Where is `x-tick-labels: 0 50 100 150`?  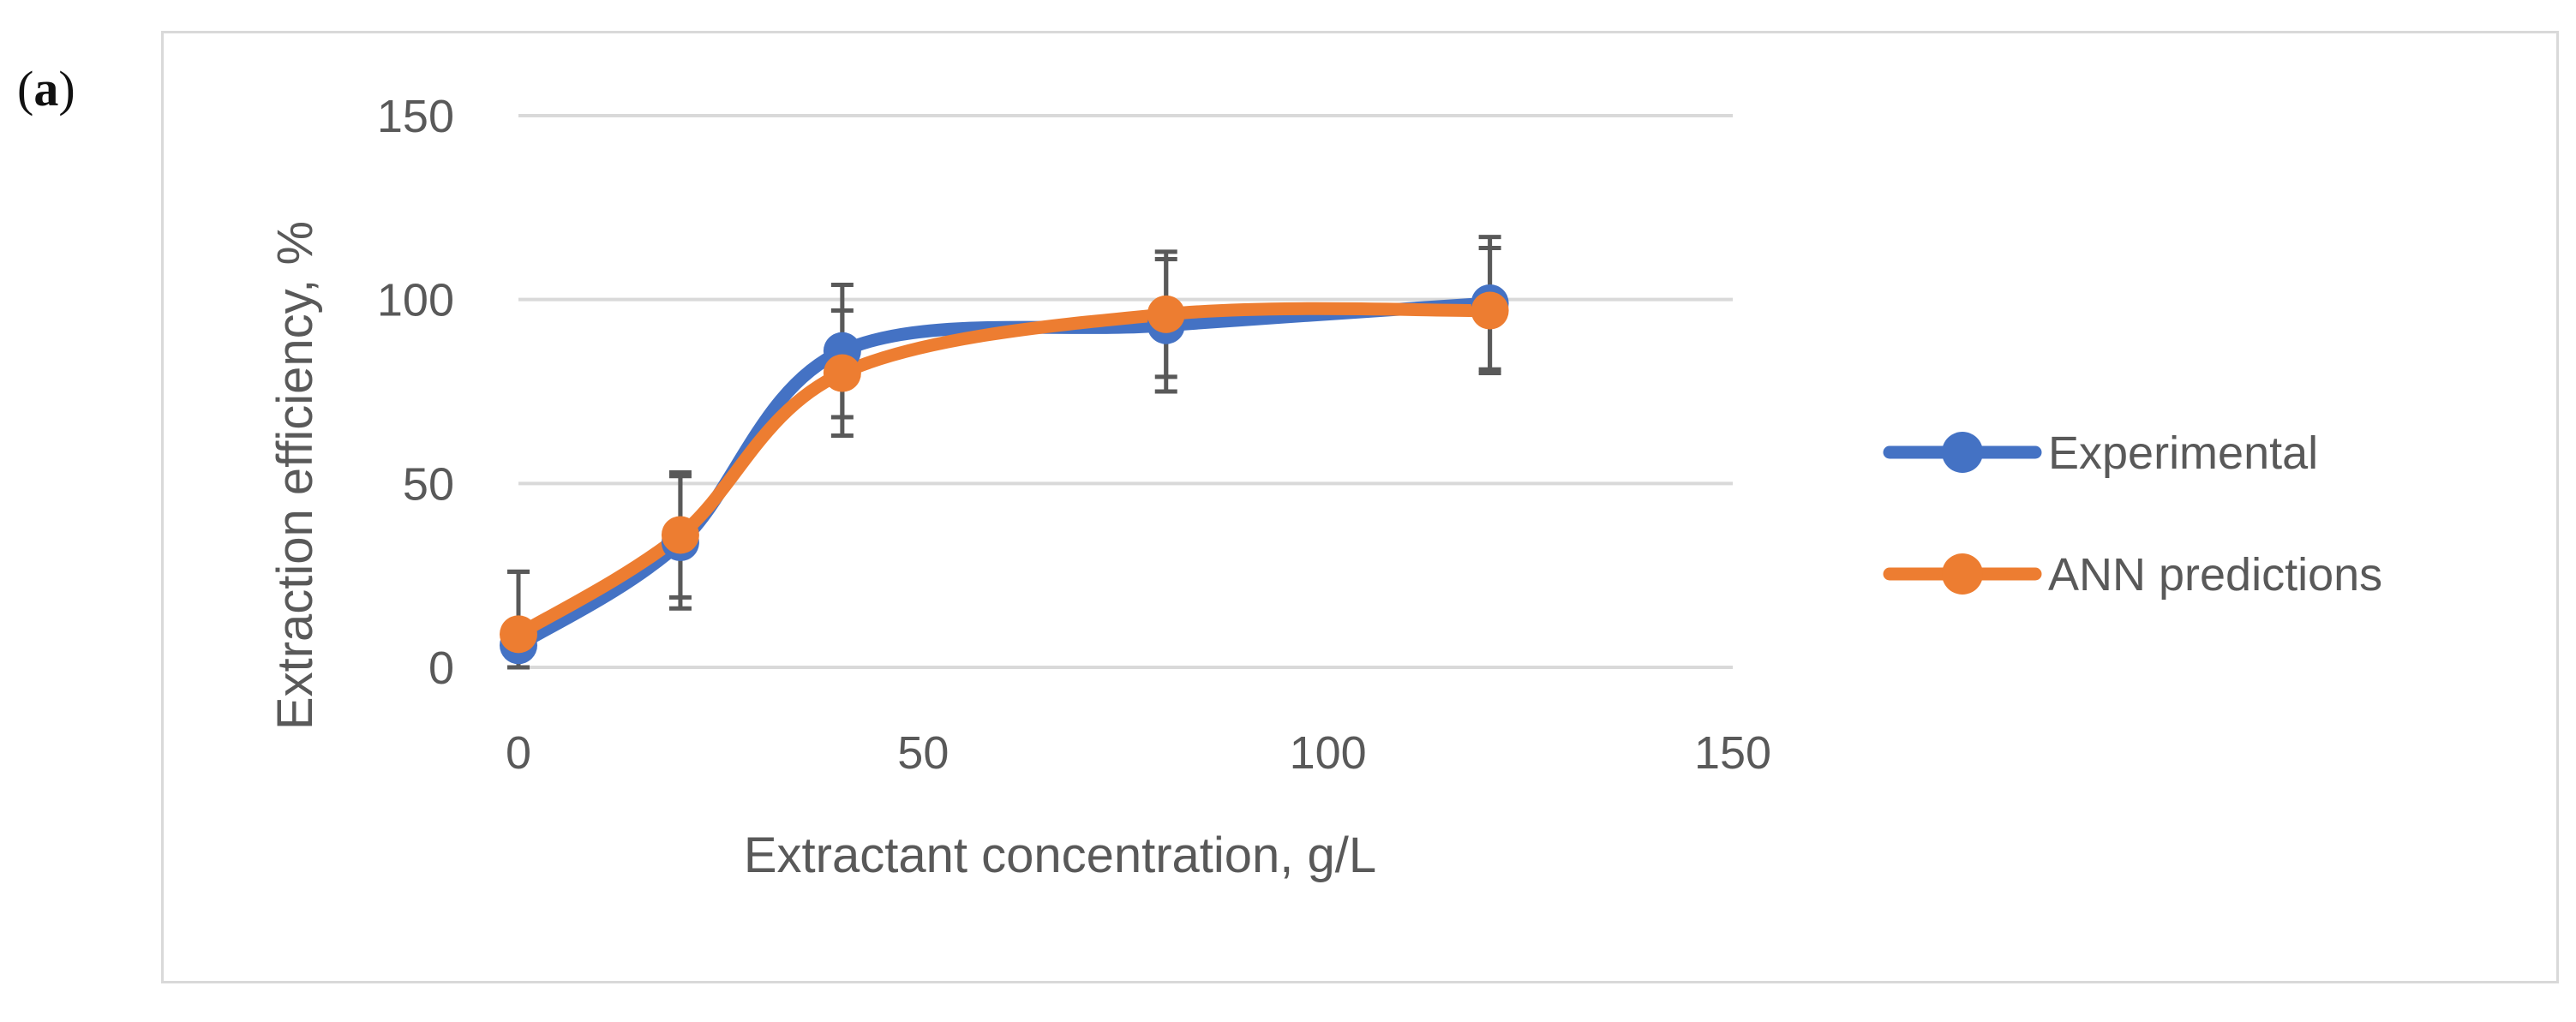 x-tick-labels: 0 50 100 150 is located at coordinates (1138, 753).